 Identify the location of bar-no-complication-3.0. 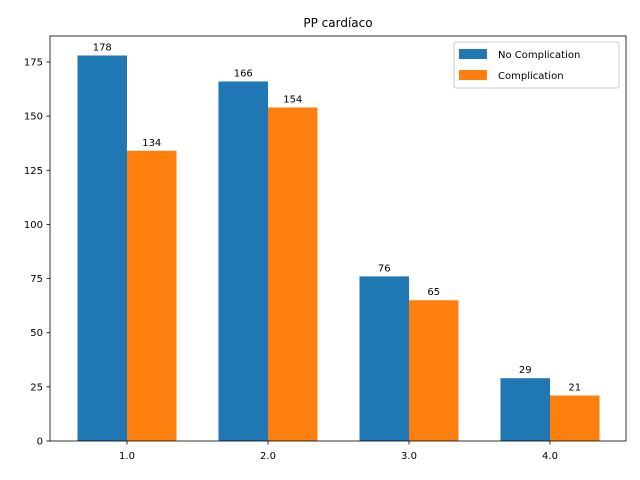
(384, 358).